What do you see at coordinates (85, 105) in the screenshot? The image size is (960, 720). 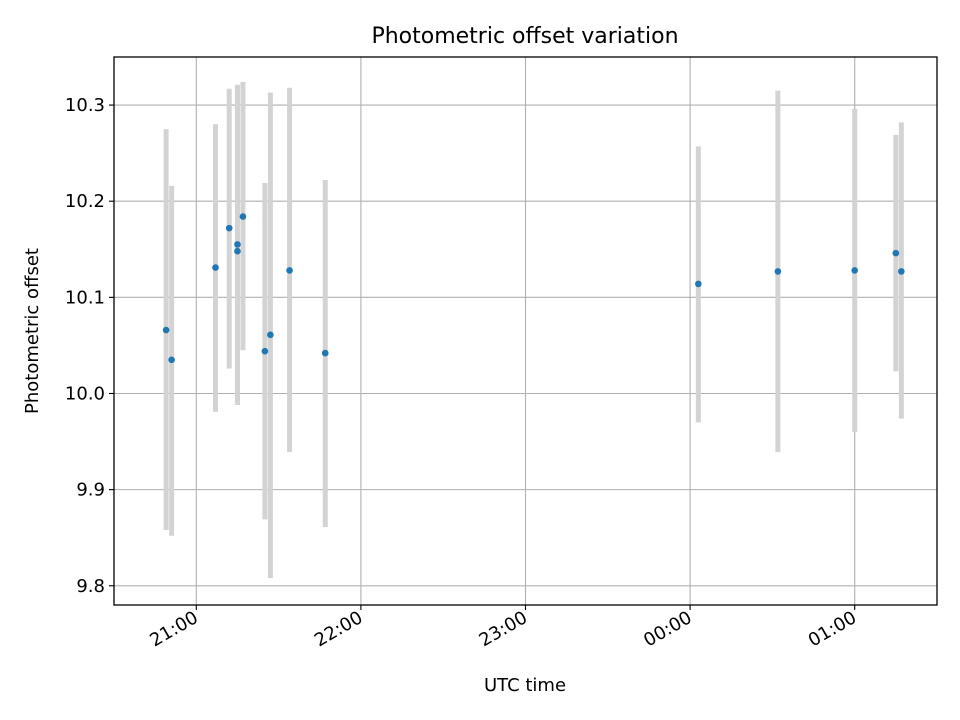 I see `y-tick-label: 10.3` at bounding box center [85, 105].